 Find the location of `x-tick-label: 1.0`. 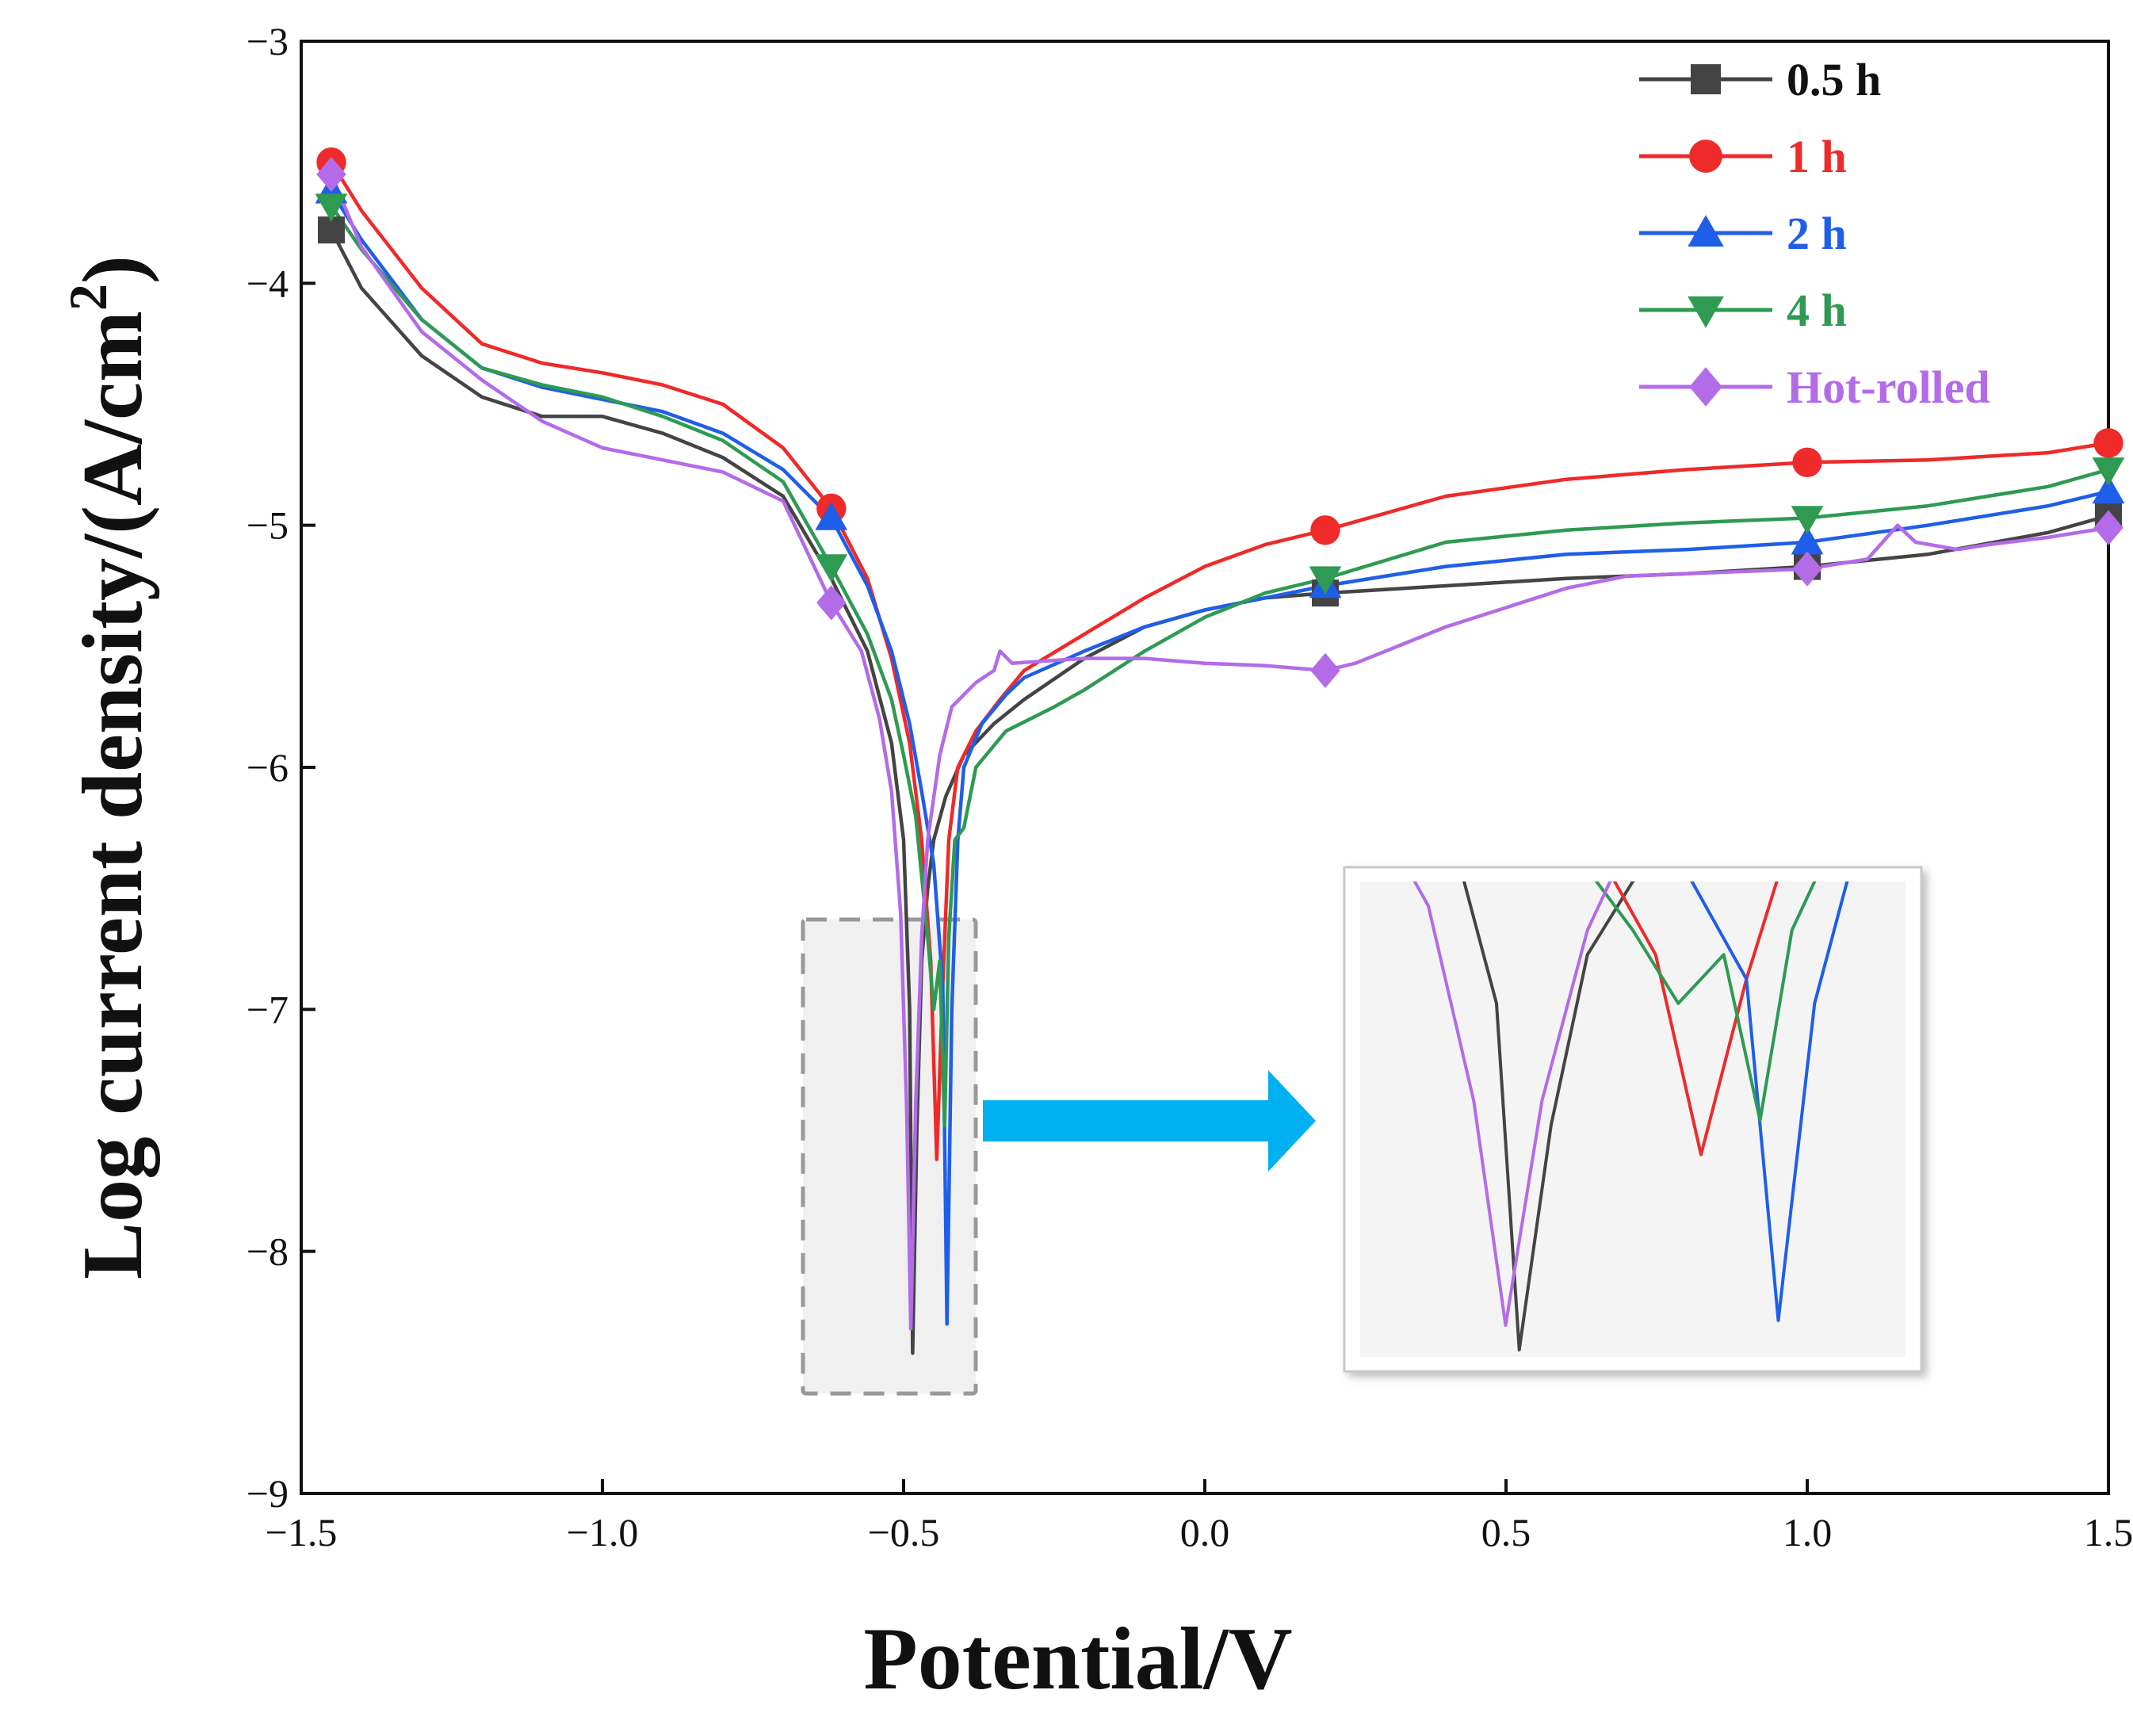

x-tick-label: 1.0 is located at coordinates (1808, 1532).